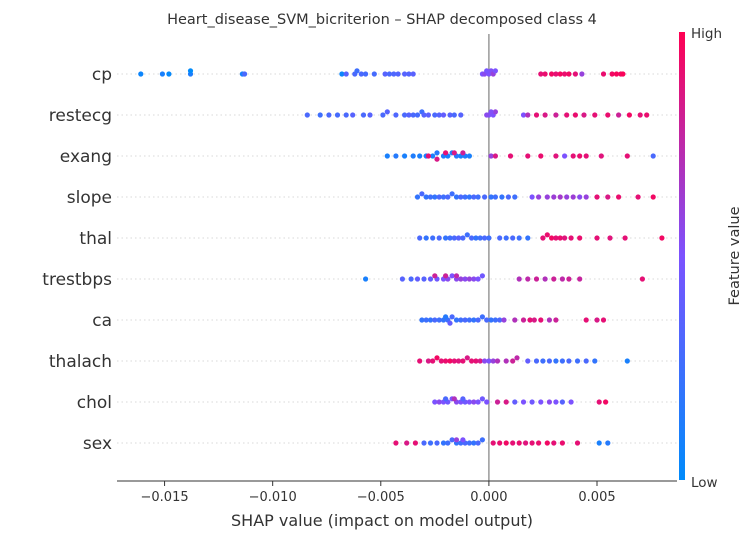  I want to click on colorbar-high-label: High, so click(706, 34).